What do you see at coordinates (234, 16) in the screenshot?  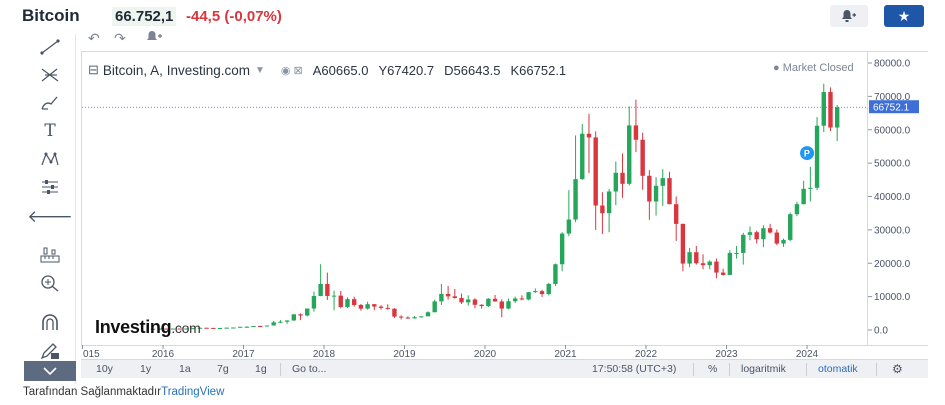 I see `price-change: -44,5 (-0,07%)` at bounding box center [234, 16].